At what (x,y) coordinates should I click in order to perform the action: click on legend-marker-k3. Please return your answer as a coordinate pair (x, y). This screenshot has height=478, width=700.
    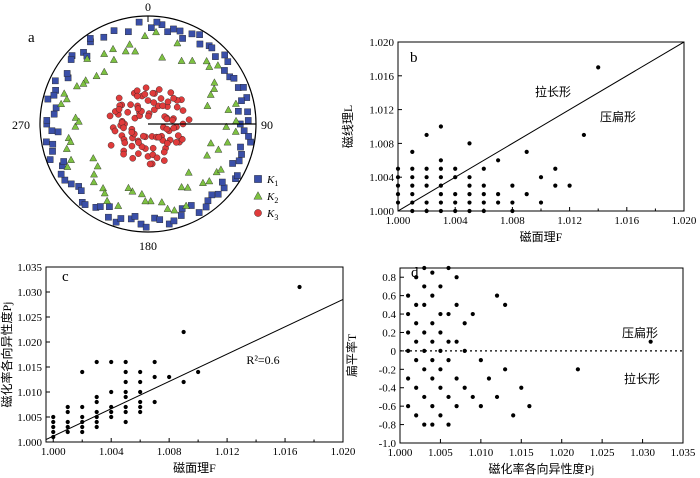
    Looking at the image, I should click on (258, 213).